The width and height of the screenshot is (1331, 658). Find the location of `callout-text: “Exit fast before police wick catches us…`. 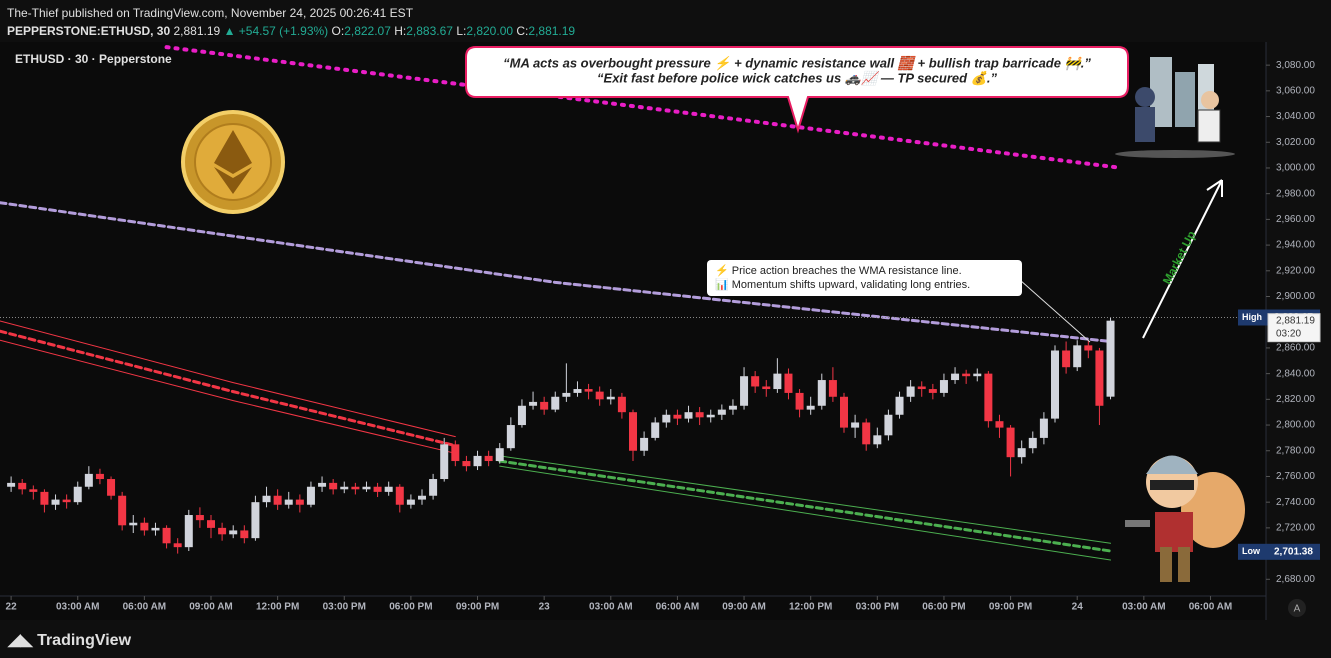

callout-text: “Exit fast before police wick catches us… is located at coordinates (797, 78).